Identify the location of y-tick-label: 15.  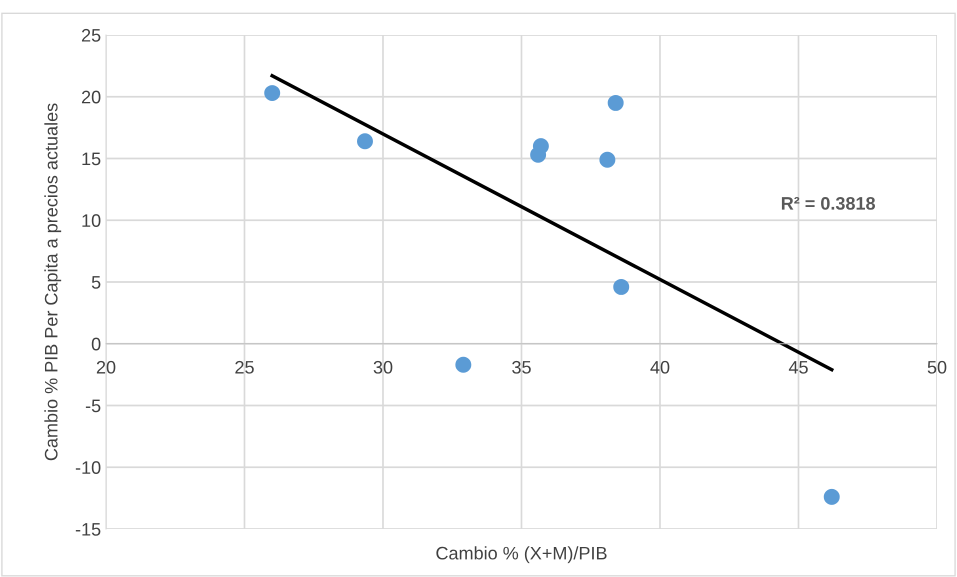
(91, 159).